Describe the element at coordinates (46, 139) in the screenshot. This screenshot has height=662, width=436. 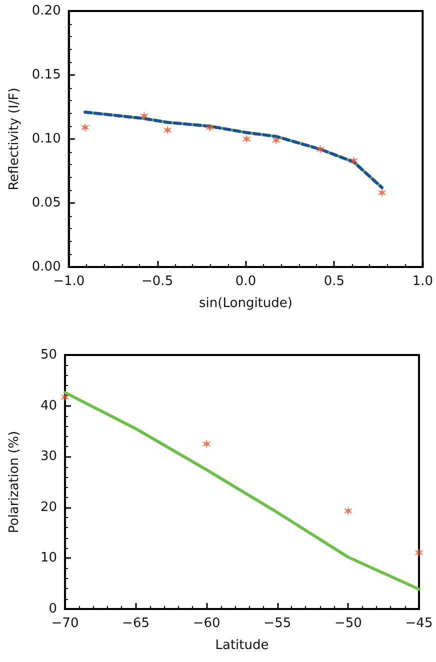
I see `y-tick-label: 0.10` at that location.